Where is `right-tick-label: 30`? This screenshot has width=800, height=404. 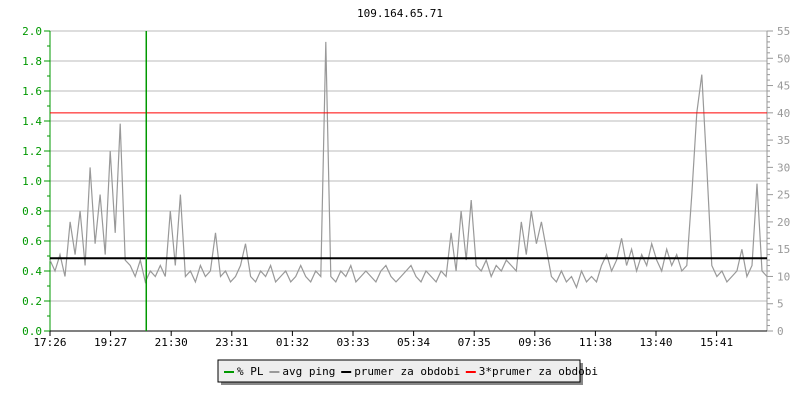
right-tick-label: 30 is located at coordinates (783, 167).